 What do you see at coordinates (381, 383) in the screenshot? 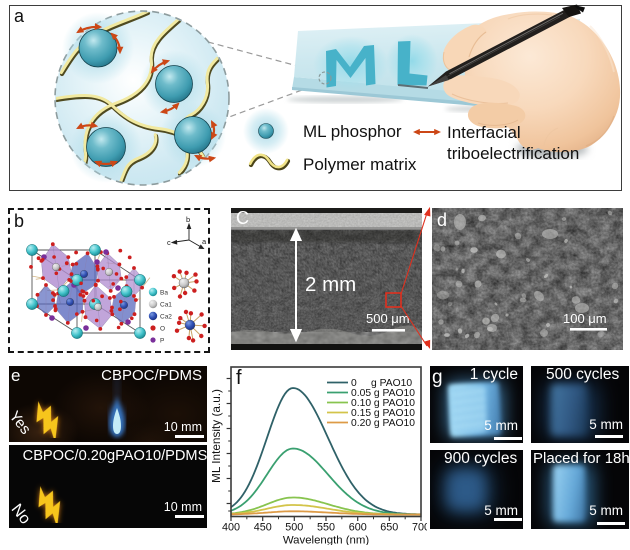
I see `svg-text: 0 g PAO10` at bounding box center [381, 383].